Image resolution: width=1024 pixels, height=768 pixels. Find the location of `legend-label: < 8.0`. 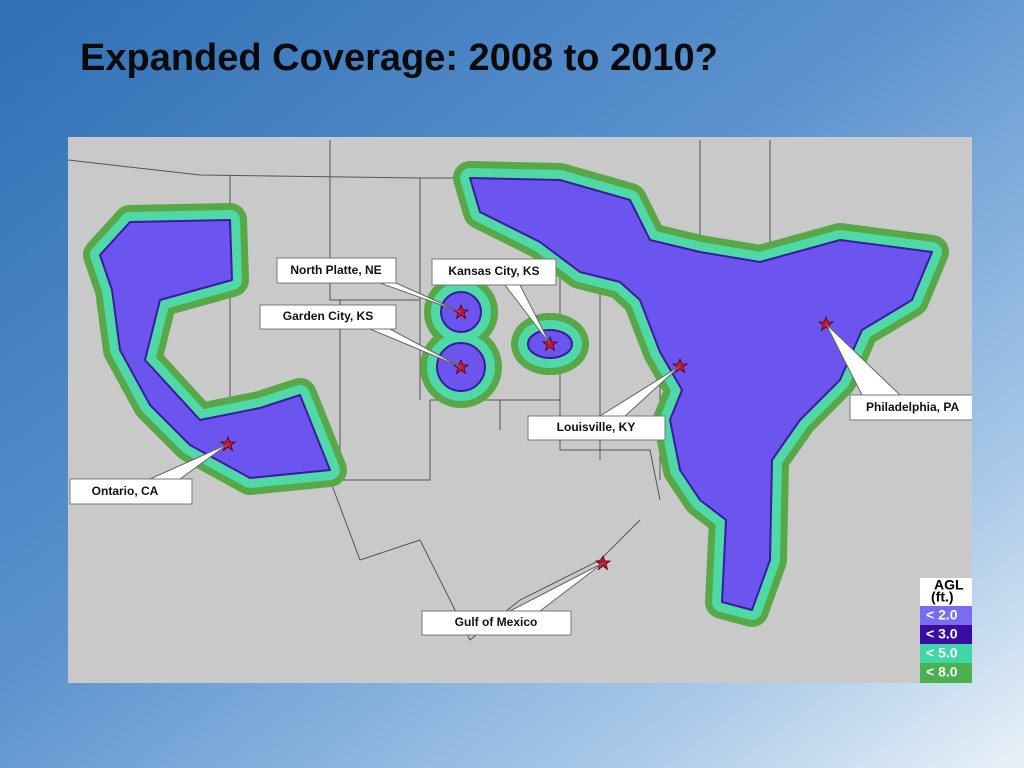

legend-label: < 8.0 is located at coordinates (942, 672).